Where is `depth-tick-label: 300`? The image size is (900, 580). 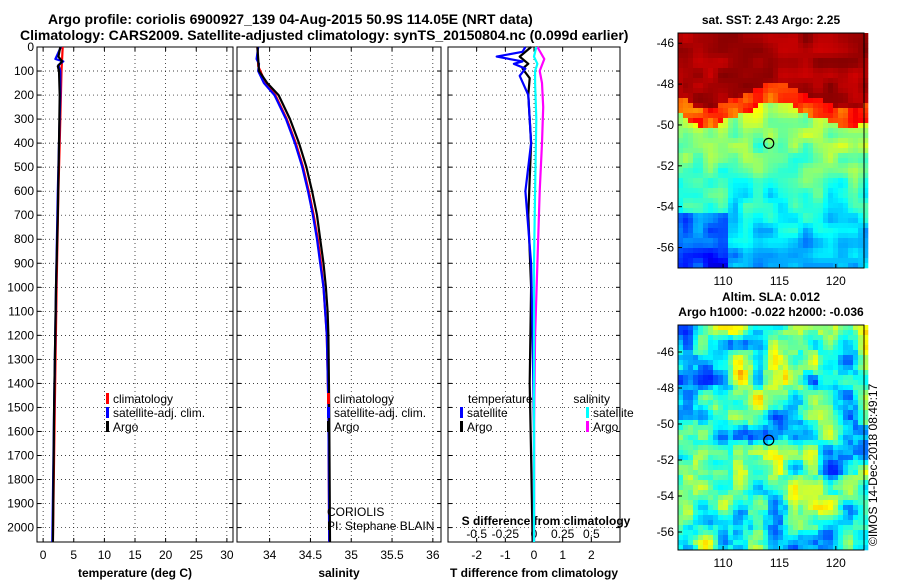
depth-tick-label: 300 is located at coordinates (24, 119).